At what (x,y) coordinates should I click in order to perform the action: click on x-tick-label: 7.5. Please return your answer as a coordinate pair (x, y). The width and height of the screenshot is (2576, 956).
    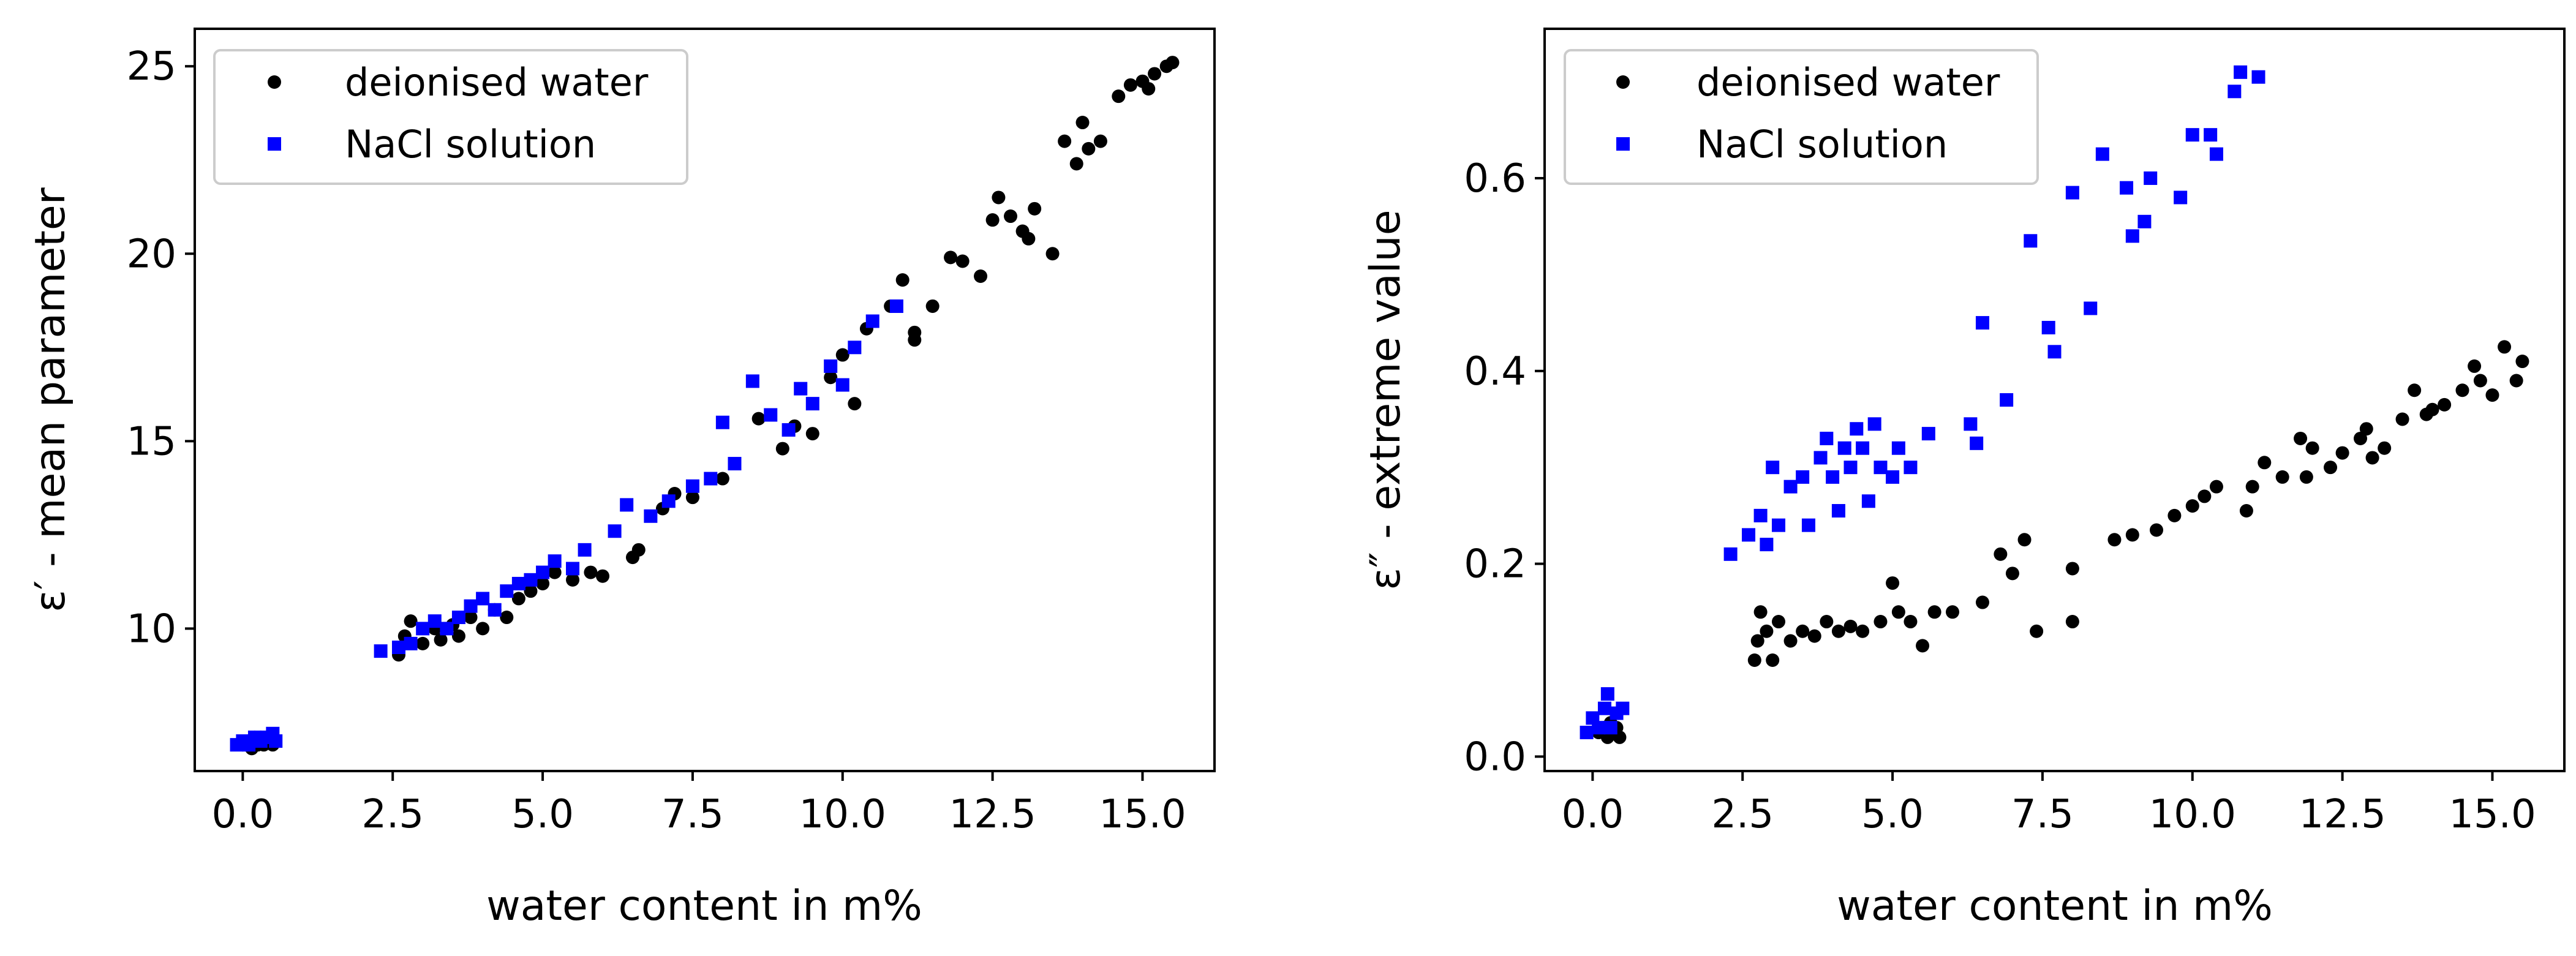
    Looking at the image, I should click on (692, 814).